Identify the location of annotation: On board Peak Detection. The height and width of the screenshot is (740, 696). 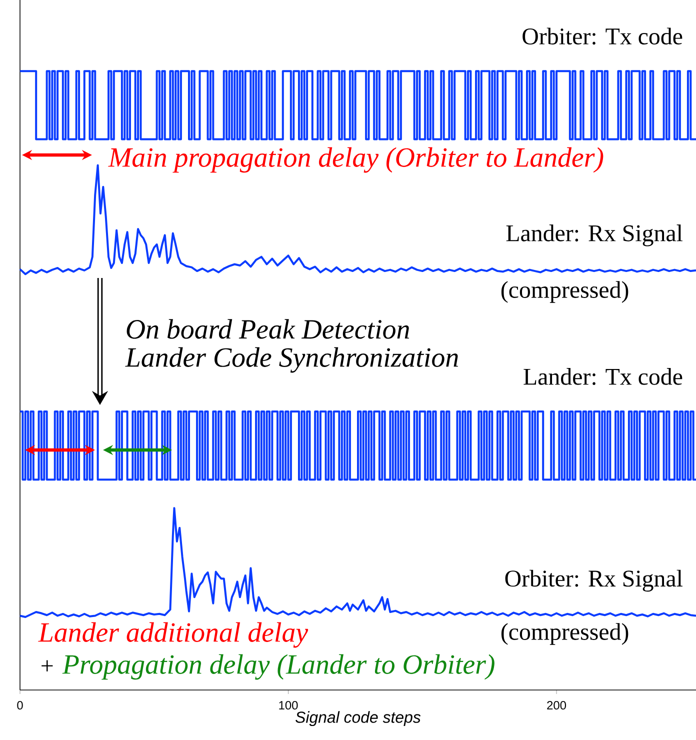
(268, 329).